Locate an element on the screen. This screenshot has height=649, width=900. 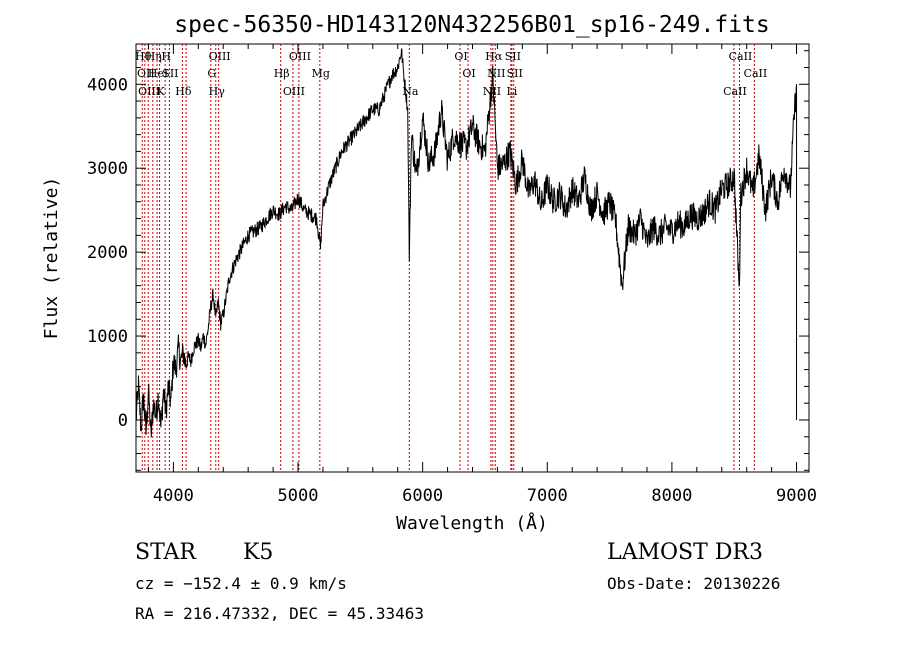
obs-date: Obs-Date: 20130226 is located at coordinates (694, 583).